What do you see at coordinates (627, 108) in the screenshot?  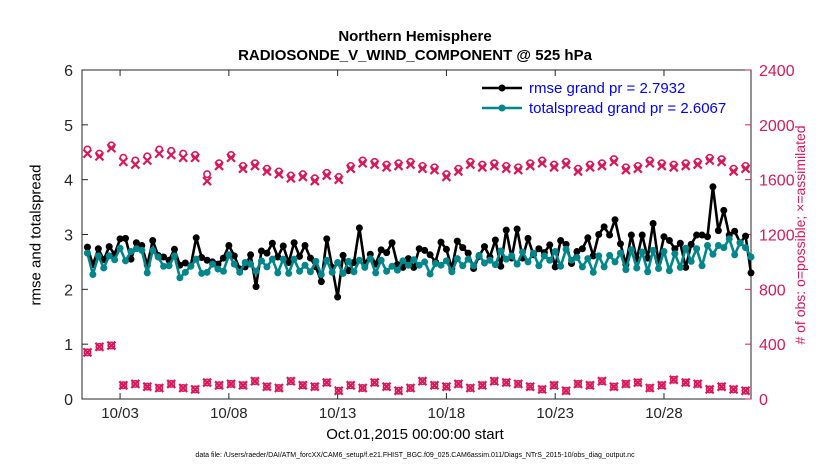 I see `legend-label: totalspread grand pr = 2.6067` at bounding box center [627, 108].